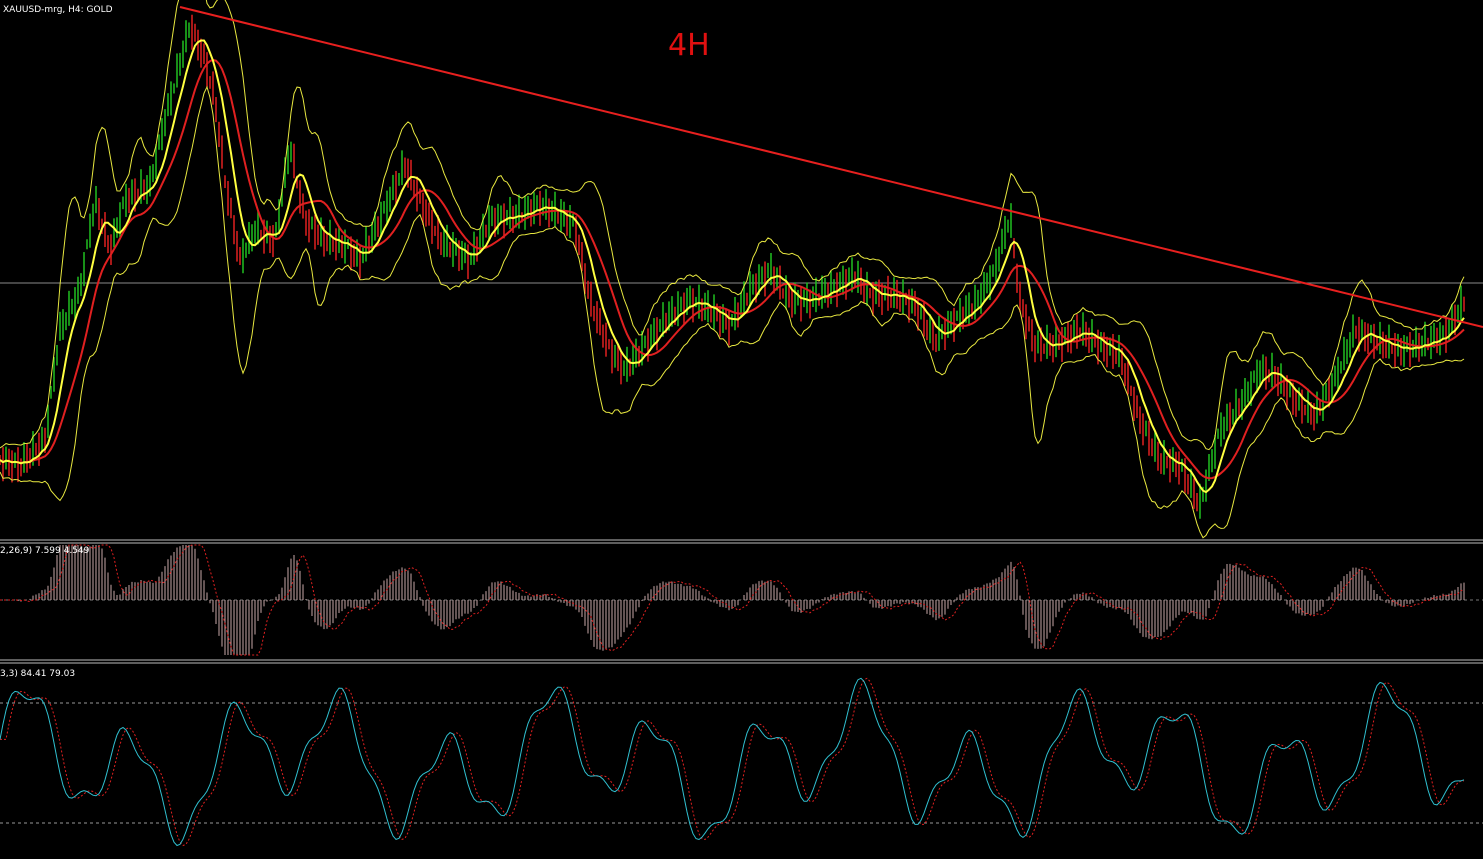 The height and width of the screenshot is (859, 1483). Describe the element at coordinates (37, 674) in the screenshot. I see `stochastic-label: 3,3) 84.41 79.03` at that location.